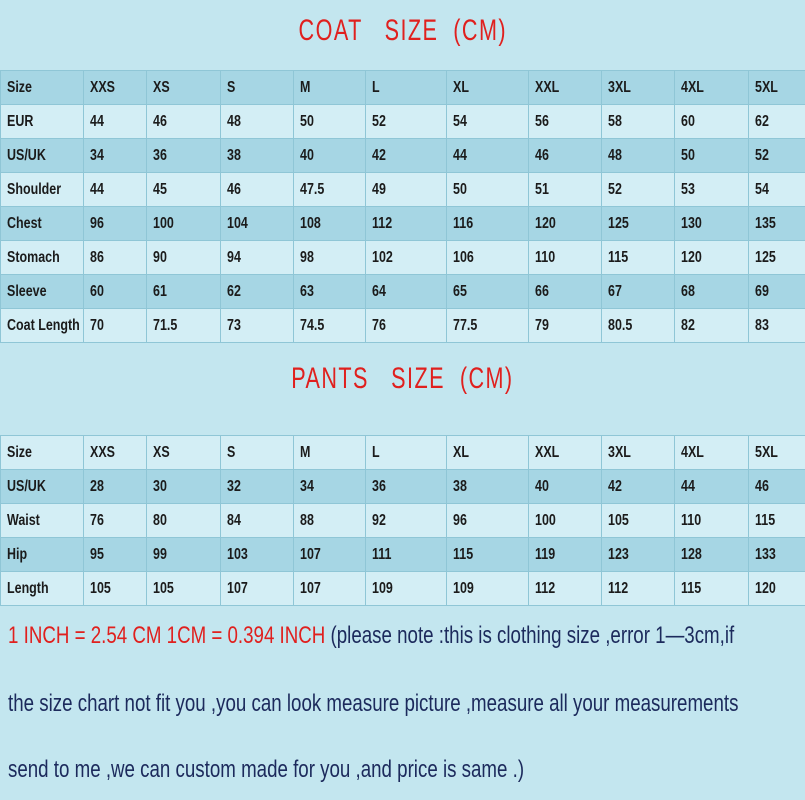 This screenshot has width=805, height=800. Describe the element at coordinates (638, 155) in the screenshot. I see `table-cell: 48` at that location.